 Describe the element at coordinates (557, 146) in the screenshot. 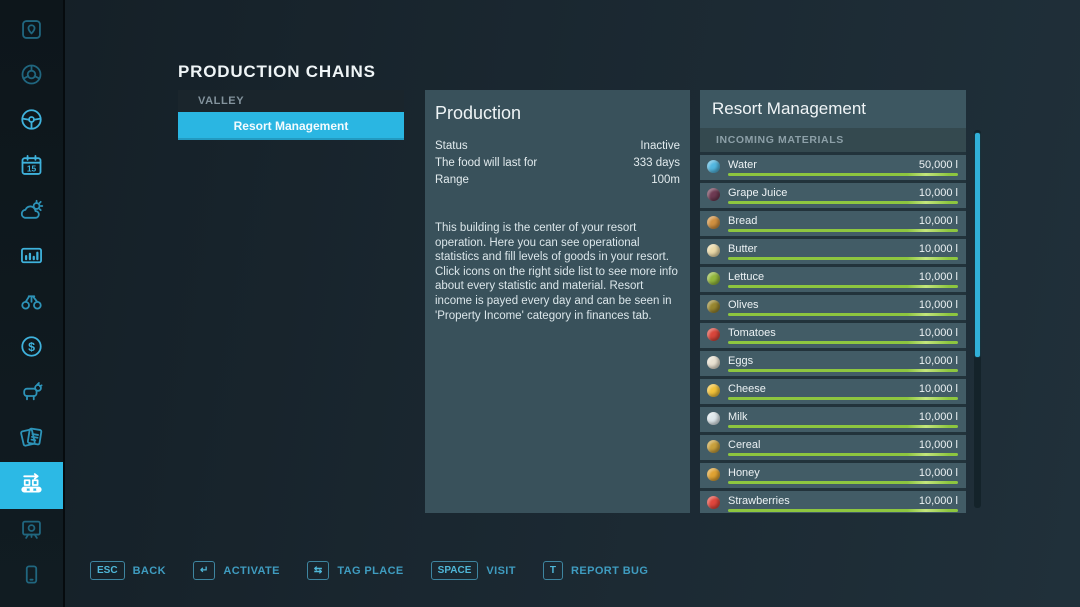

I see `stat-row-status: Status Inactive` at that location.